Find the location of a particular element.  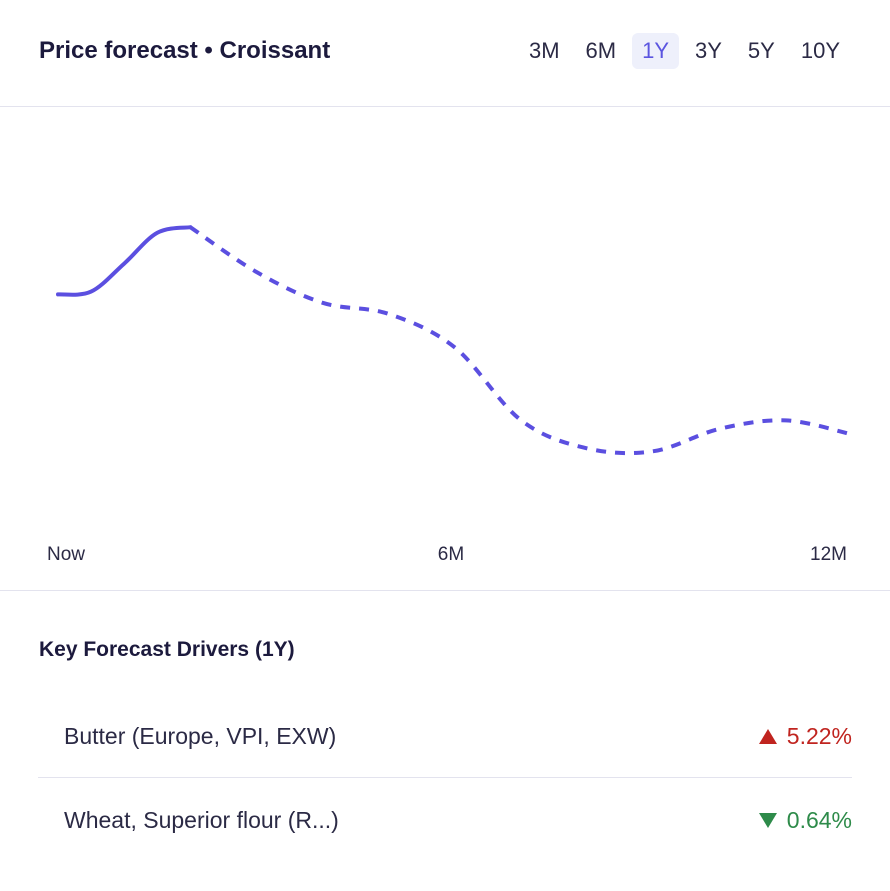

driver-name: Wheat, Superior flour (R...) is located at coordinates (201, 820).